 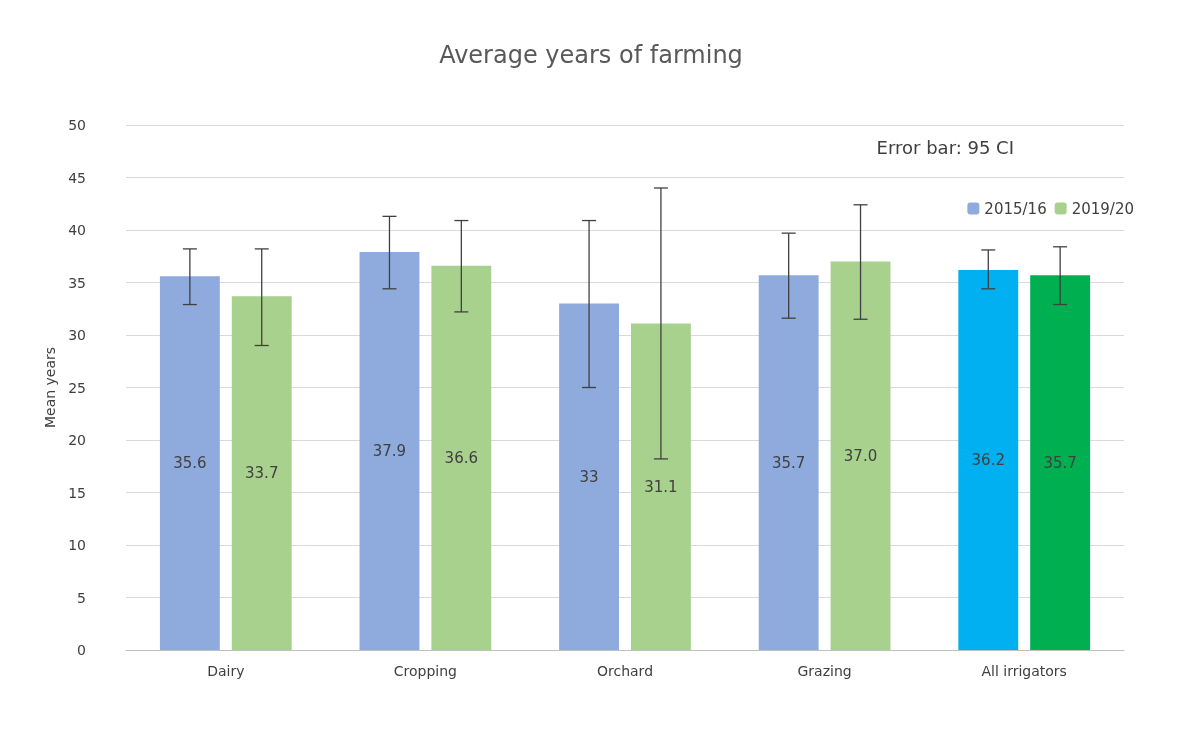 I want to click on data-label: 31.1, so click(x=661, y=486).